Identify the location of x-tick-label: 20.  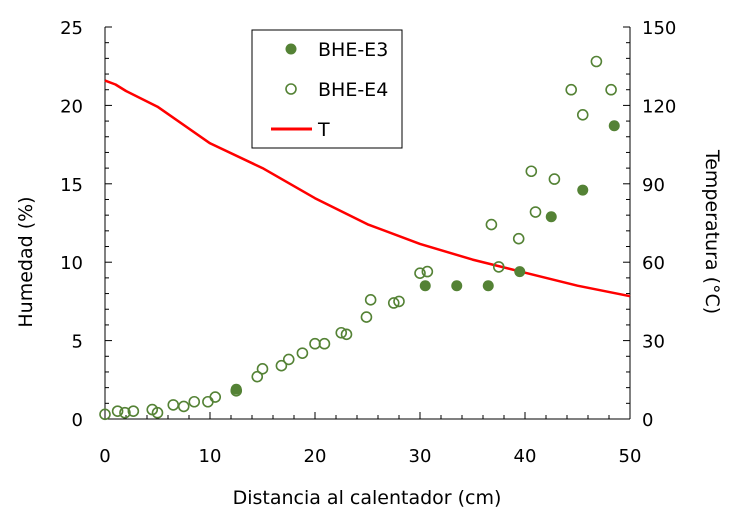
(315, 456).